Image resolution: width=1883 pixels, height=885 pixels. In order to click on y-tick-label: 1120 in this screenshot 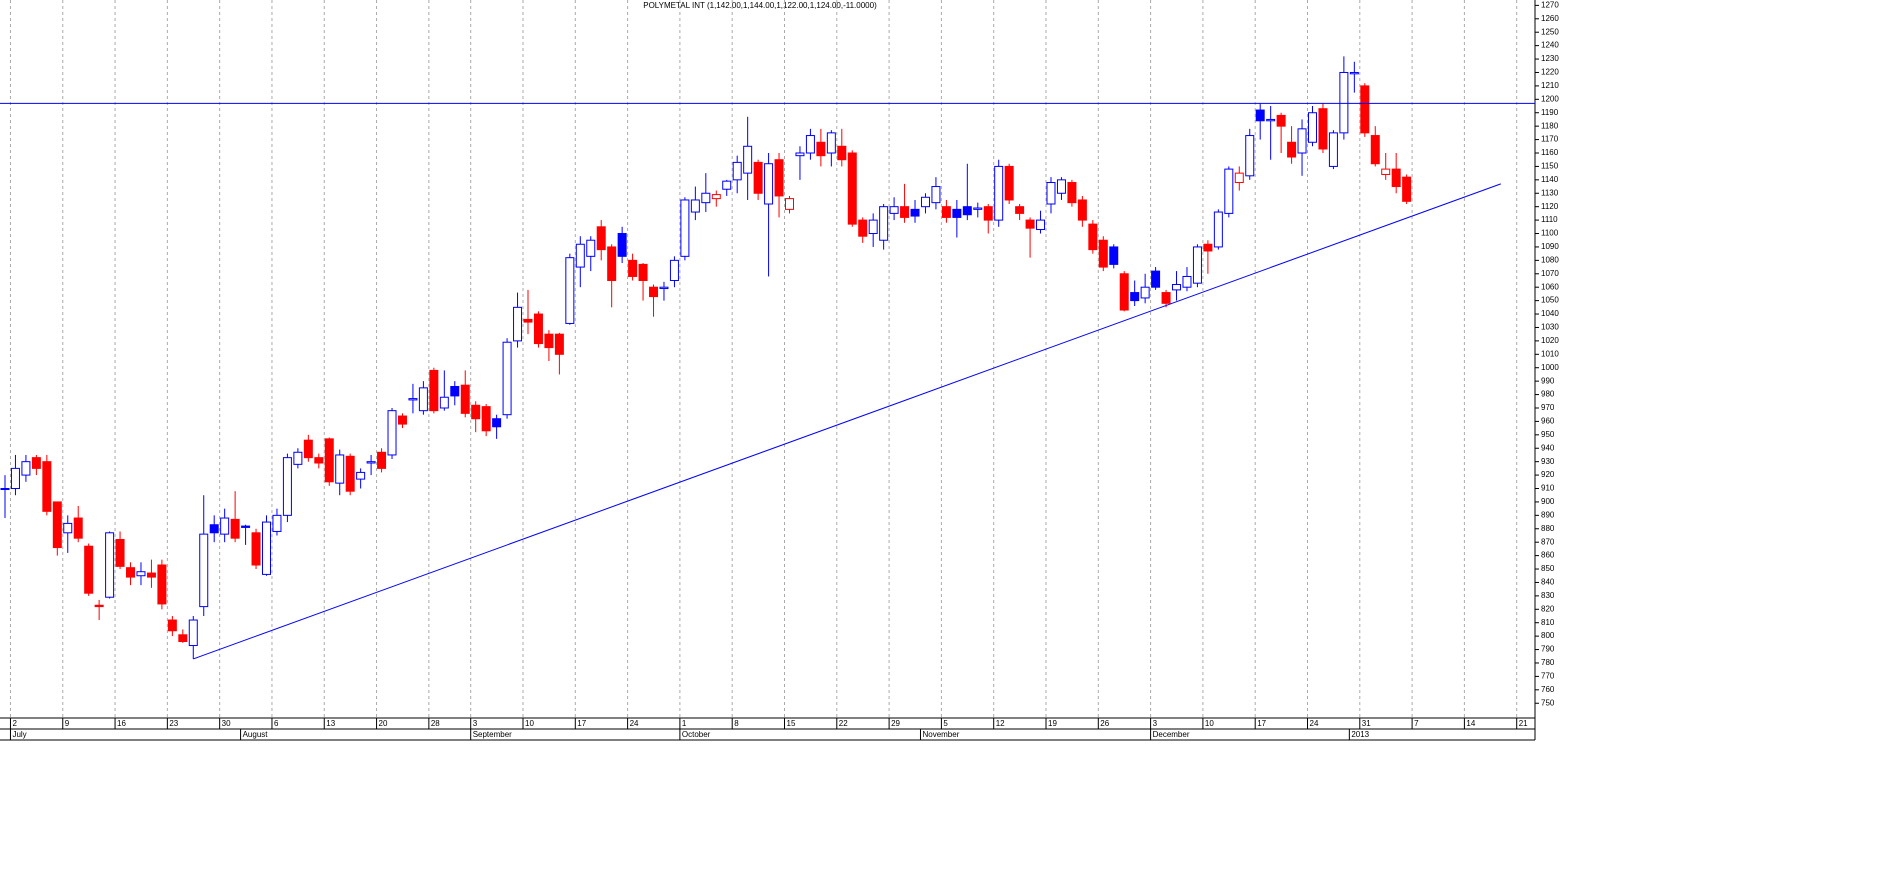, I will do `click(1550, 206)`.